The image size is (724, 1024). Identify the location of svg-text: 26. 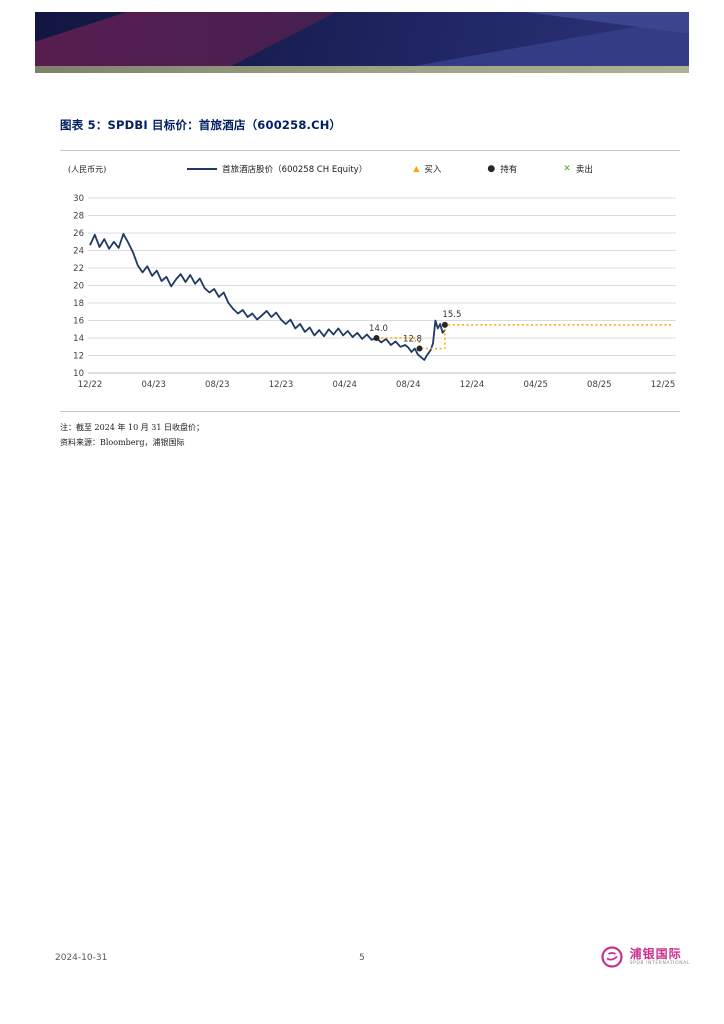
(78, 234).